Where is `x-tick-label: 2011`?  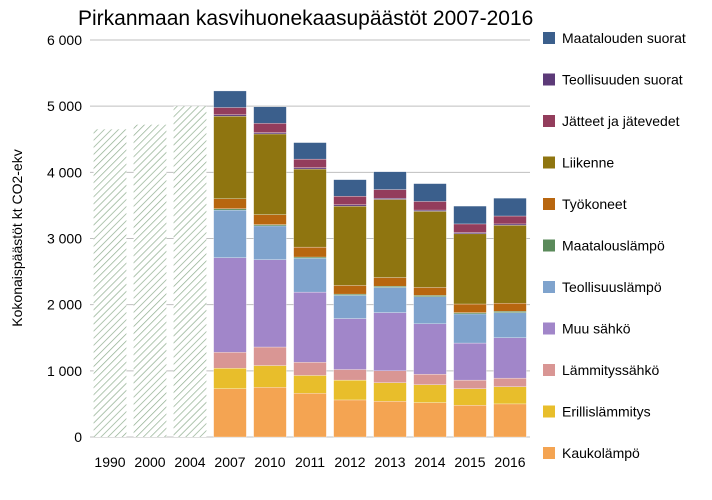
x-tick-label: 2011 is located at coordinates (310, 462).